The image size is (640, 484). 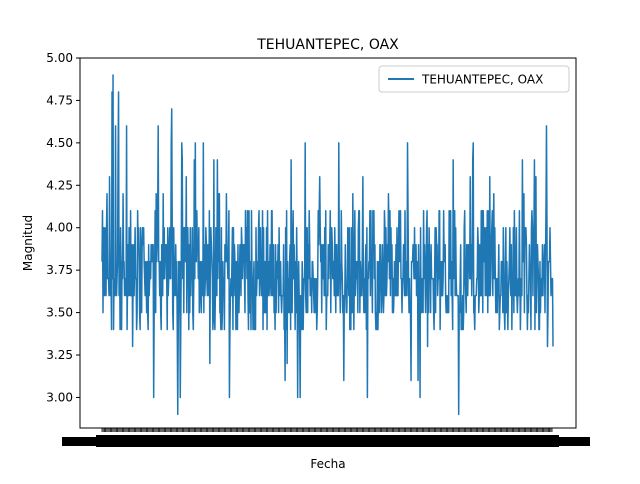 What do you see at coordinates (59, 143) in the screenshot?
I see `y-tick-label: 4.50` at bounding box center [59, 143].